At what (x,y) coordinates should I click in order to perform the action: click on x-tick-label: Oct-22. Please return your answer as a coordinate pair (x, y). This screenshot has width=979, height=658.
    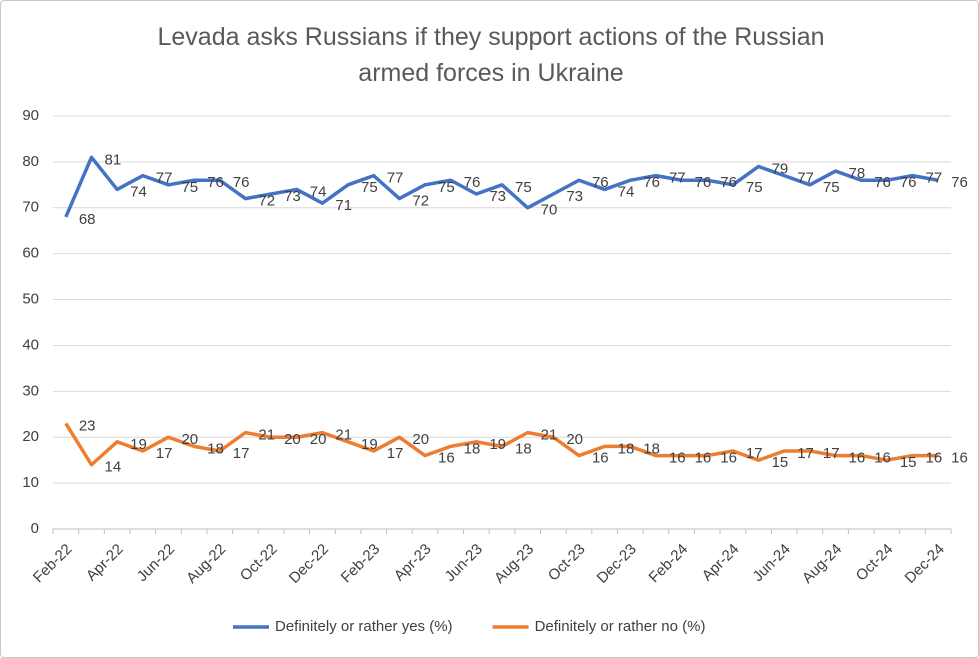
    Looking at the image, I should click on (259, 563).